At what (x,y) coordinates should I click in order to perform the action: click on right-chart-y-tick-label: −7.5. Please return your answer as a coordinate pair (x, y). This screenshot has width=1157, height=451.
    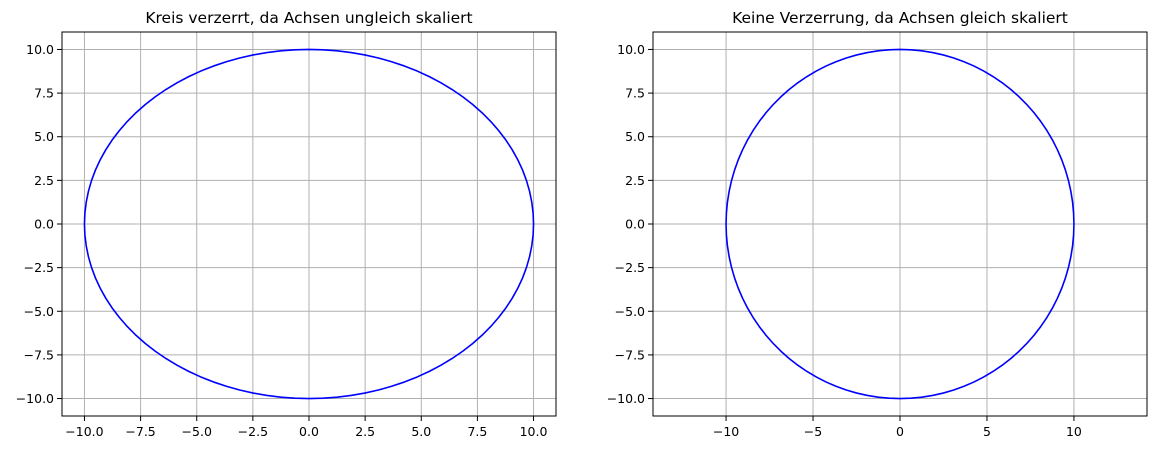
    Looking at the image, I should click on (630, 354).